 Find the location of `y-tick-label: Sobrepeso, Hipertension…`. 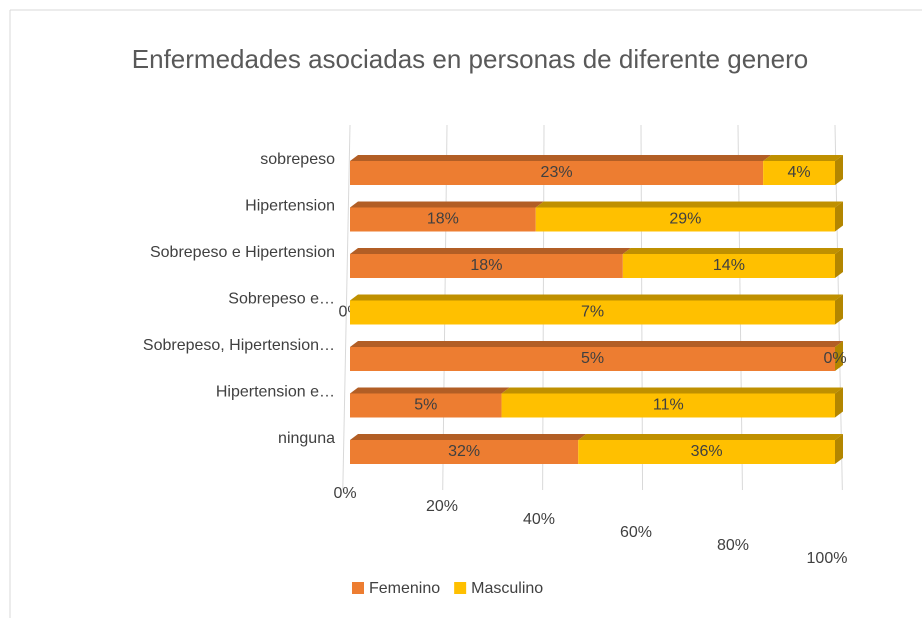

y-tick-label: Sobrepeso, Hipertension… is located at coordinates (239, 345).